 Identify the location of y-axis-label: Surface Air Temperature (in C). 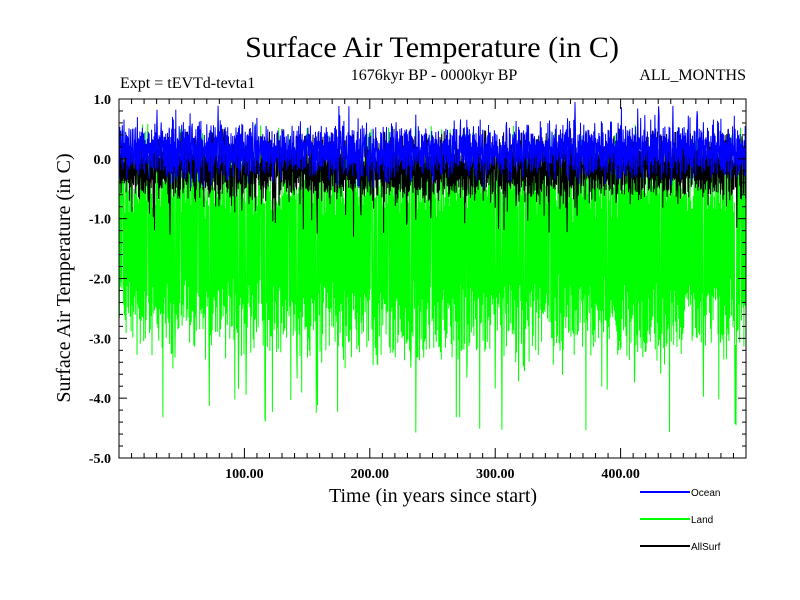
(64, 277).